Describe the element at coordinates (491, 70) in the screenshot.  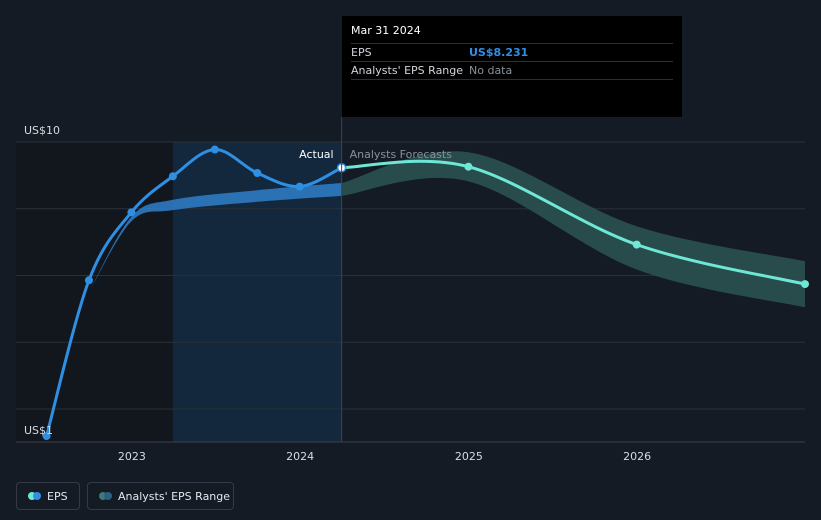
I see `tooltip-range-value: No data` at that location.